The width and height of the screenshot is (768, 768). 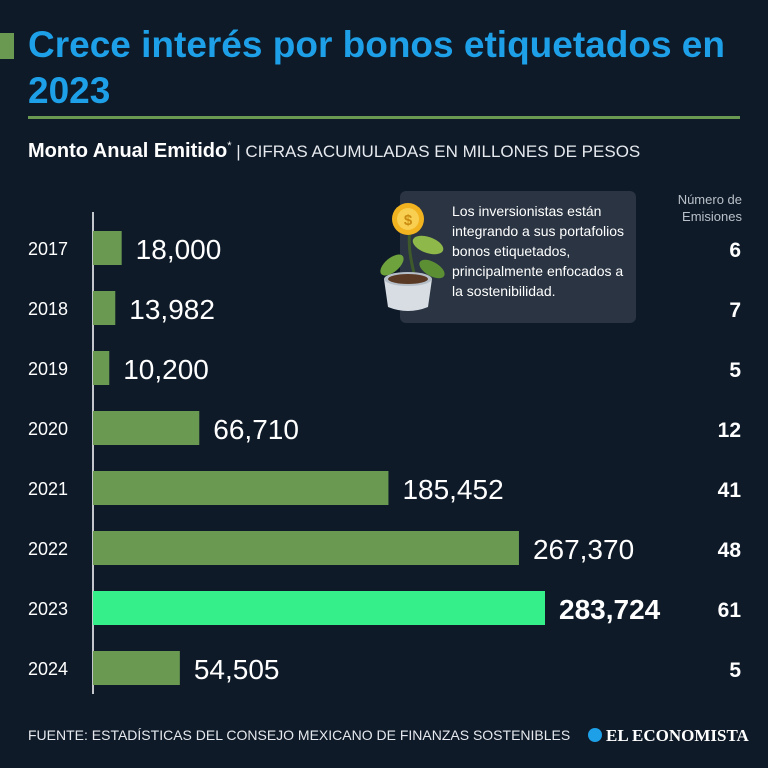 I want to click on bar-2020, so click(x=146, y=428).